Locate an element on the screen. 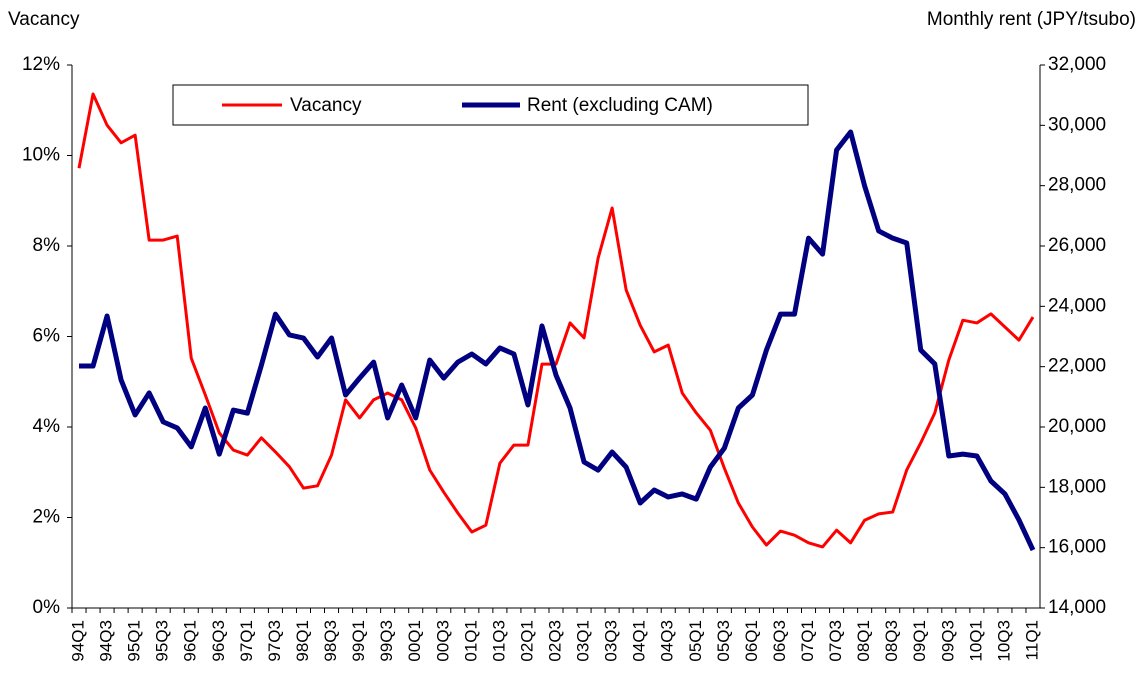 The width and height of the screenshot is (1140, 682). legend-label: Vacancy is located at coordinates (326, 105).